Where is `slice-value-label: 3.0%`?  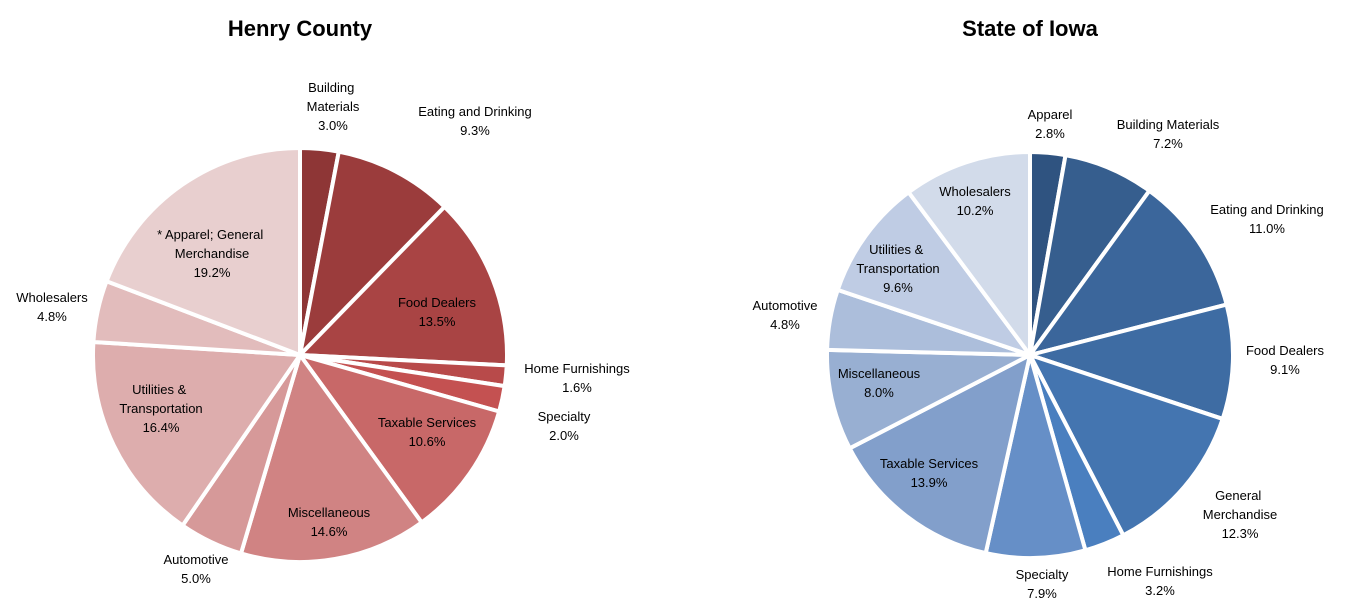 slice-value-label: 3.0% is located at coordinates (333, 125).